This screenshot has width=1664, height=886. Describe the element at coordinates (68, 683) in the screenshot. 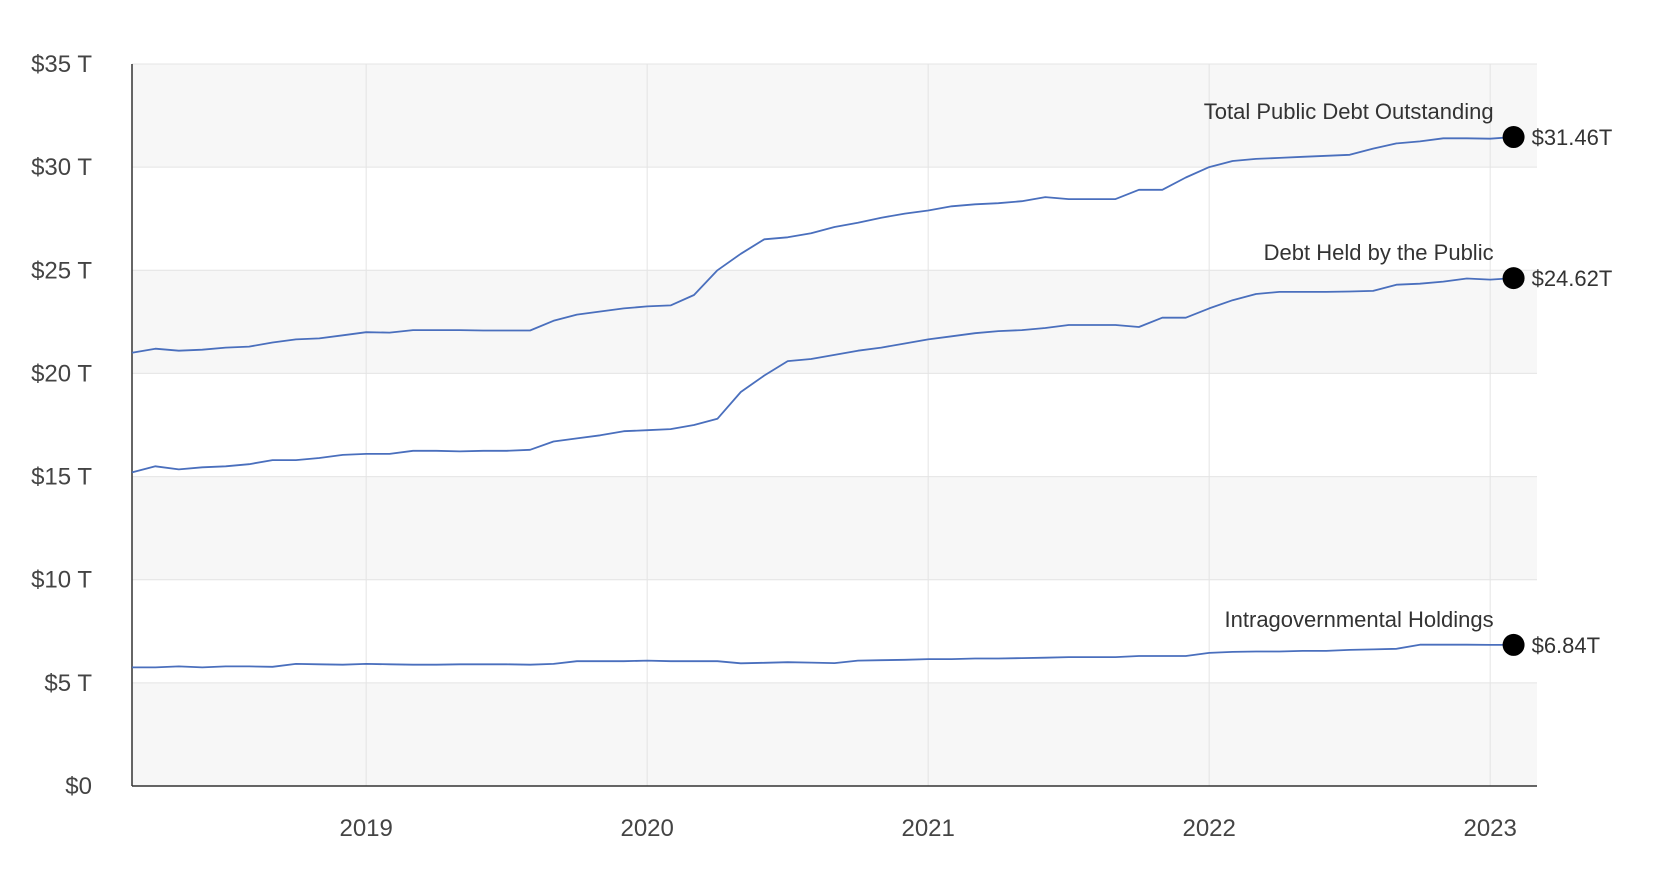

I see `y-tick-label: $5 T` at that location.